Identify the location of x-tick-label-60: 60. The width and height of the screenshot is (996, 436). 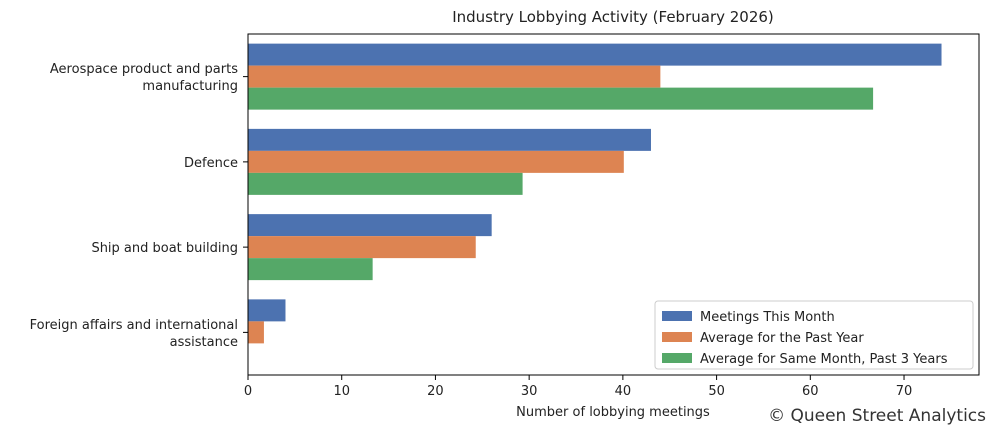
(810, 391).